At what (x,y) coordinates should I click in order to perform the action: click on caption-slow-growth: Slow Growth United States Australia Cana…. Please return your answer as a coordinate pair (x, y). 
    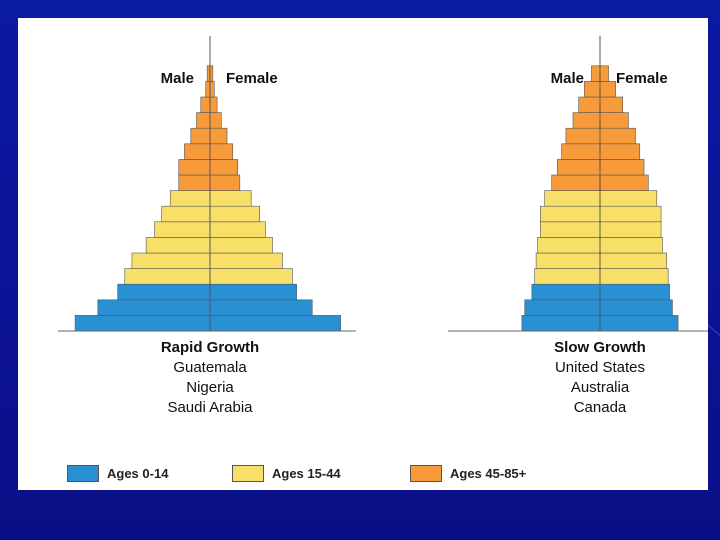
    Looking at the image, I should click on (600, 378).